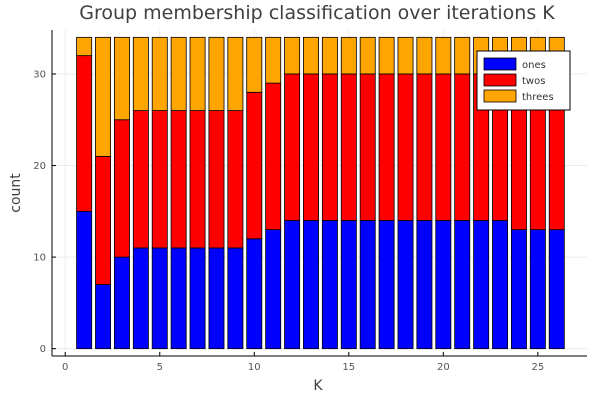  What do you see at coordinates (39, 166) in the screenshot?
I see `y-tick-label: 20` at bounding box center [39, 166].